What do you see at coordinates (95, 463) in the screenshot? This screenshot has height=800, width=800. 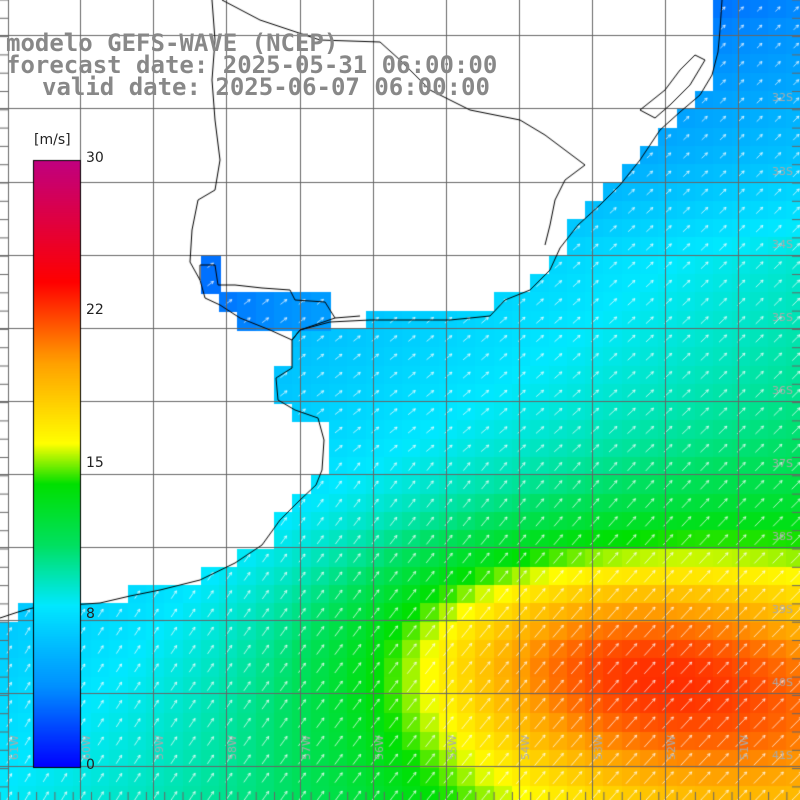 I see `colorbar-tick-15: 15` at bounding box center [95, 463].